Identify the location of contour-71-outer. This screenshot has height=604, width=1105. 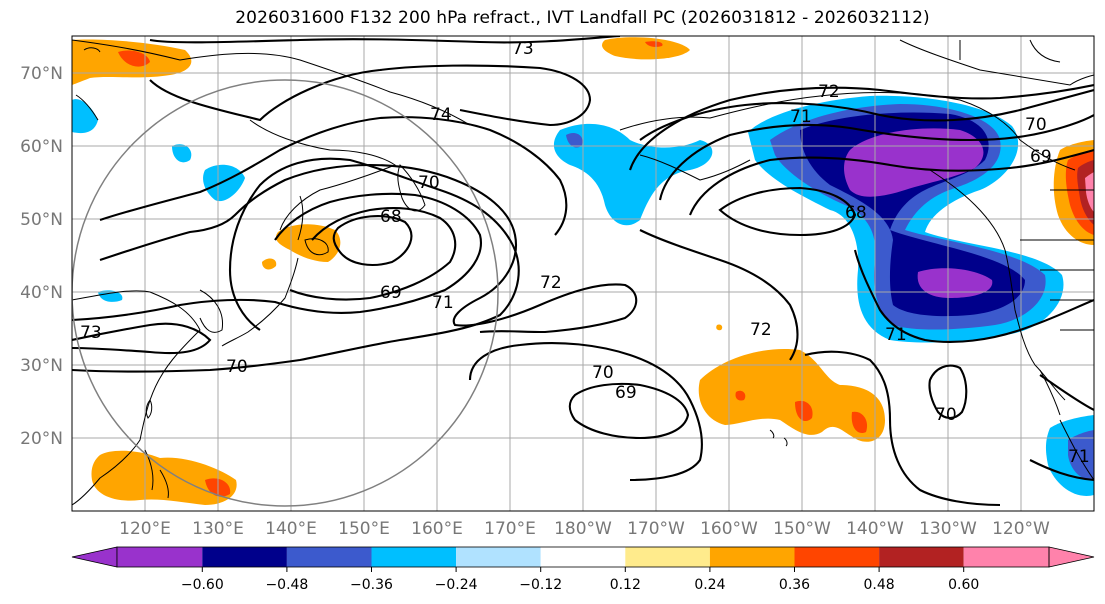
(277, 257).